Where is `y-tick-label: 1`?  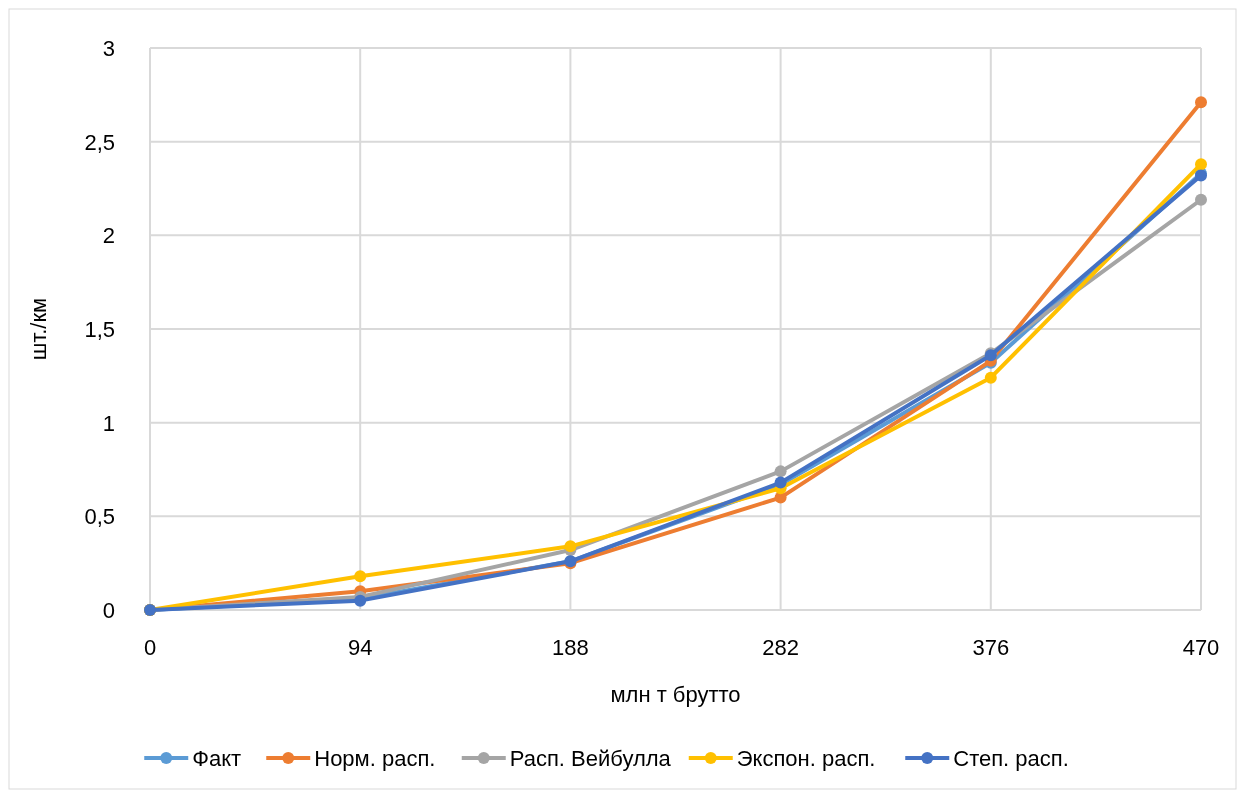 y-tick-label: 1 is located at coordinates (108, 423).